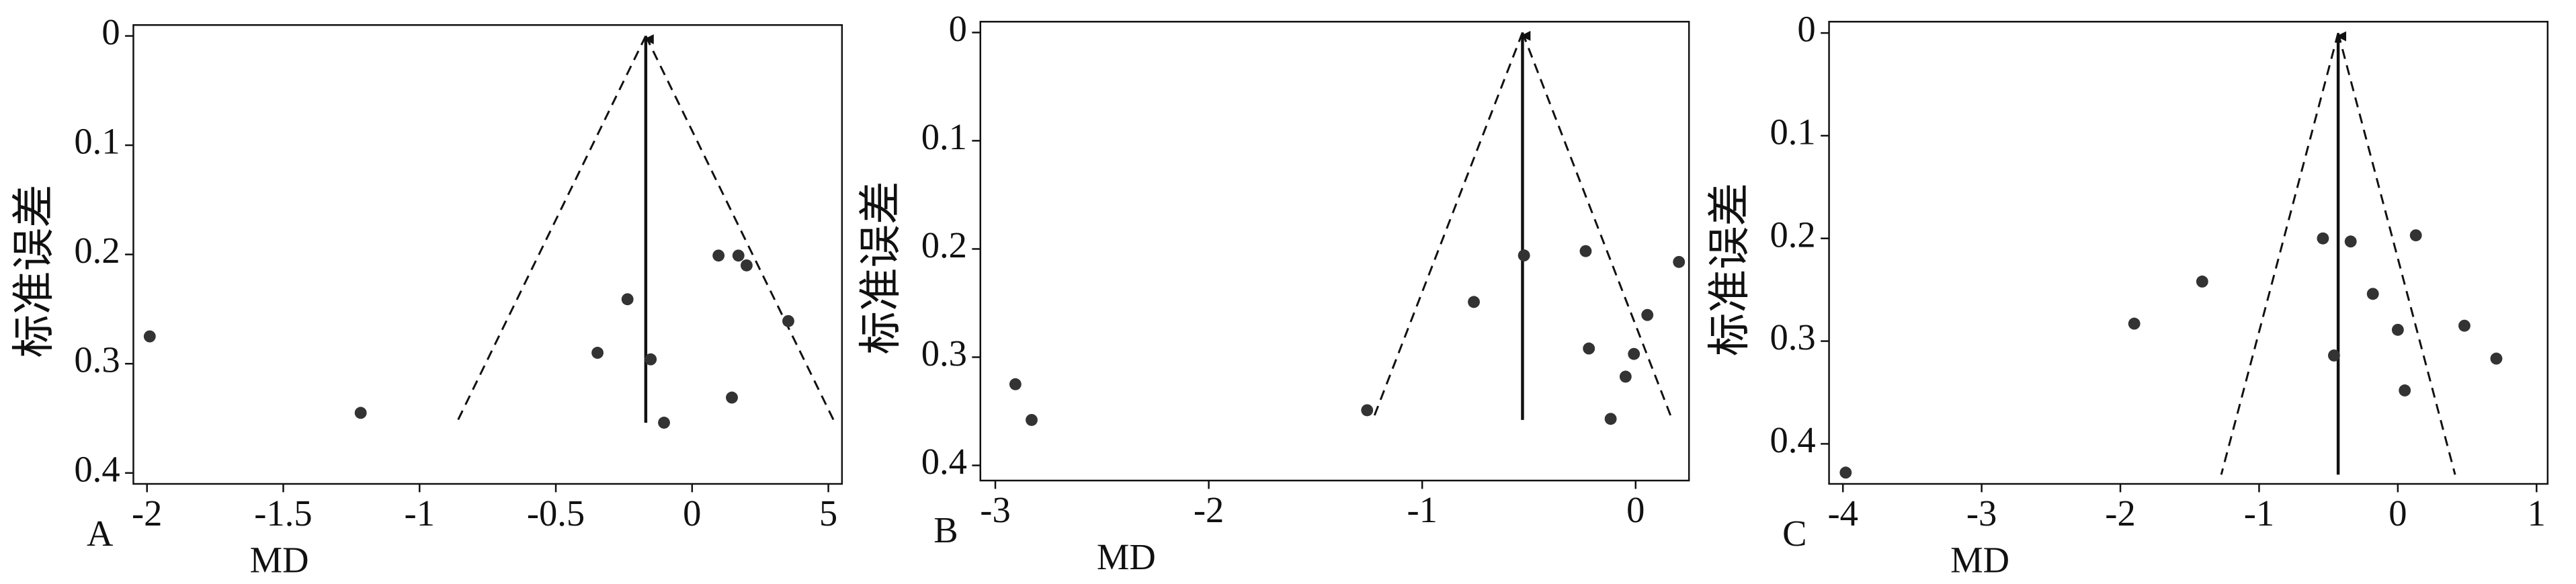 The height and width of the screenshot is (584, 2576). What do you see at coordinates (100, 533) in the screenshot?
I see `panel-label: A` at bounding box center [100, 533].